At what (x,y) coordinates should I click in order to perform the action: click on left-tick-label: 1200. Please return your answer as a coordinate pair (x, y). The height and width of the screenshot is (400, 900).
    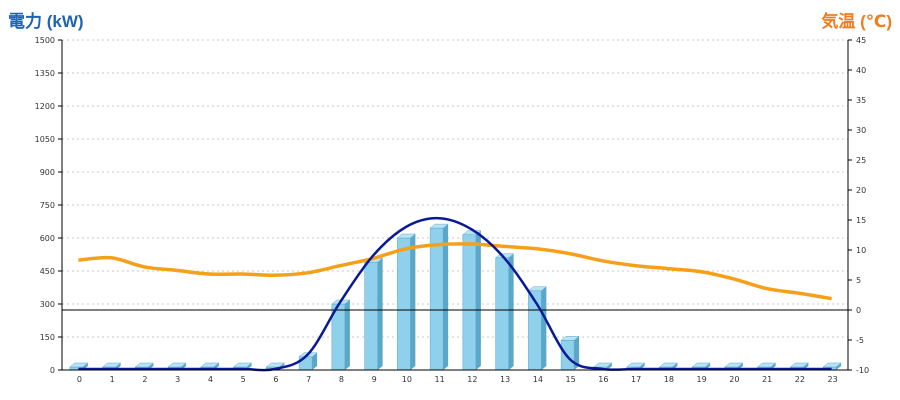
    Looking at the image, I should click on (45, 106).